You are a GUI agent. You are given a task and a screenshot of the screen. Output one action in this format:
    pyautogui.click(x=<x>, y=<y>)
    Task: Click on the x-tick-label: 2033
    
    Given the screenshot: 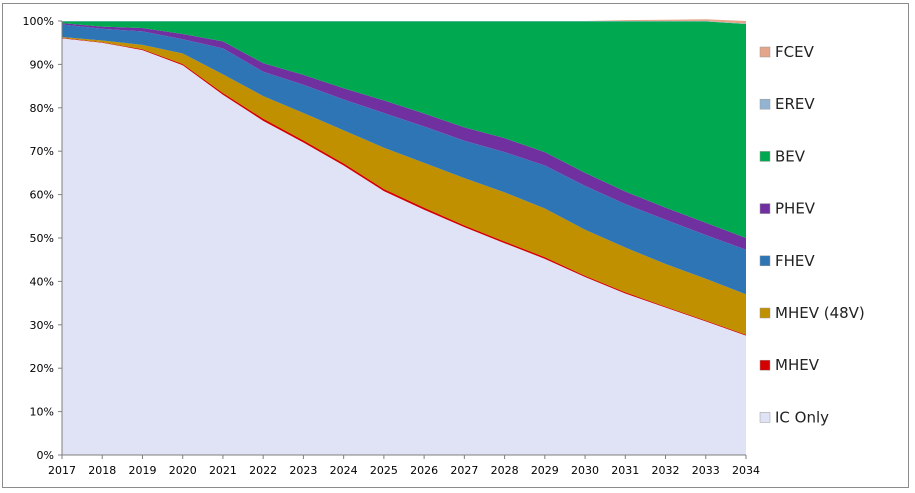 What is the action you would take?
    pyautogui.click(x=706, y=470)
    